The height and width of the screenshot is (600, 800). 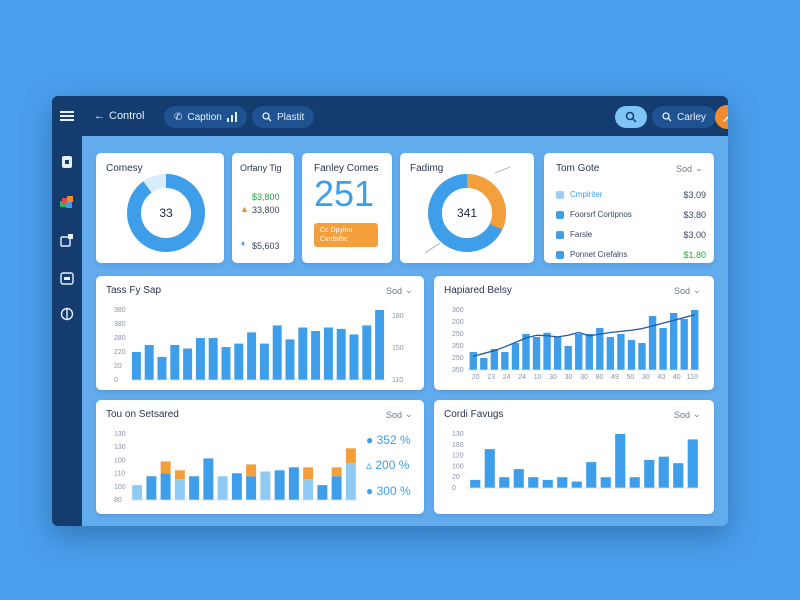 What do you see at coordinates (399, 290) in the screenshot?
I see `bar-chart-1-sort: Sod ⌄` at bounding box center [399, 290].